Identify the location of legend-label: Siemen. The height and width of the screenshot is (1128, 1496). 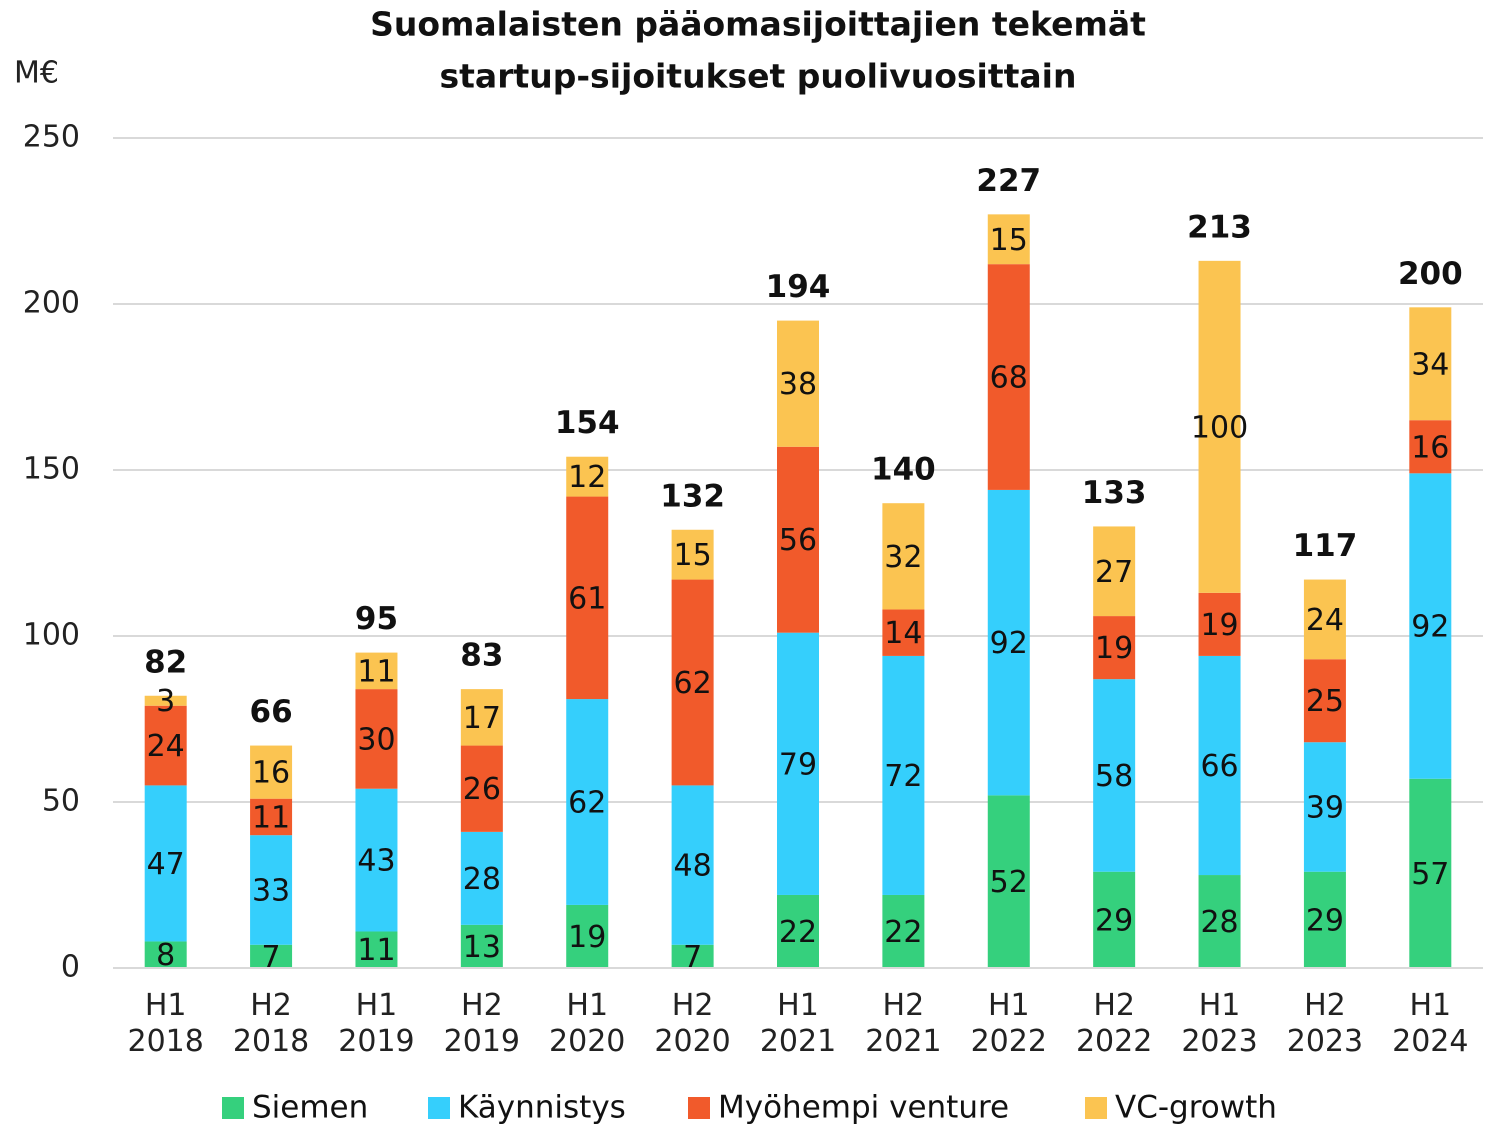
(310, 1108).